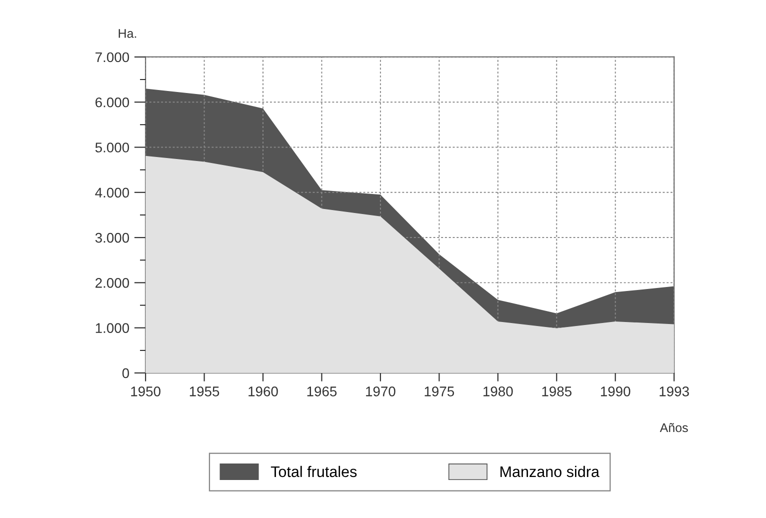 The height and width of the screenshot is (518, 766). What do you see at coordinates (127, 33) in the screenshot?
I see `y-axis-title: Ha.` at bounding box center [127, 33].